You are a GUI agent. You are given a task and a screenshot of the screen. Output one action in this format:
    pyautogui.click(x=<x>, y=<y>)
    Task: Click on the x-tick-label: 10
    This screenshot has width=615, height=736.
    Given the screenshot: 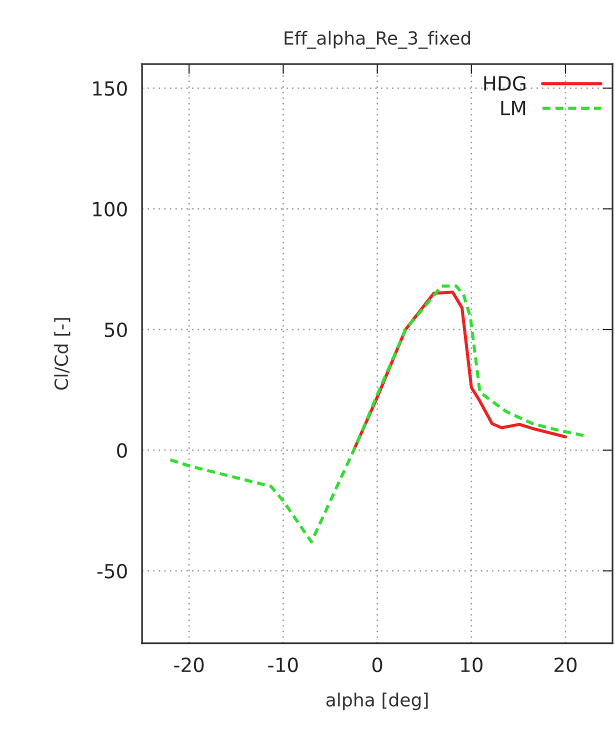 What is the action you would take?
    pyautogui.click(x=471, y=664)
    